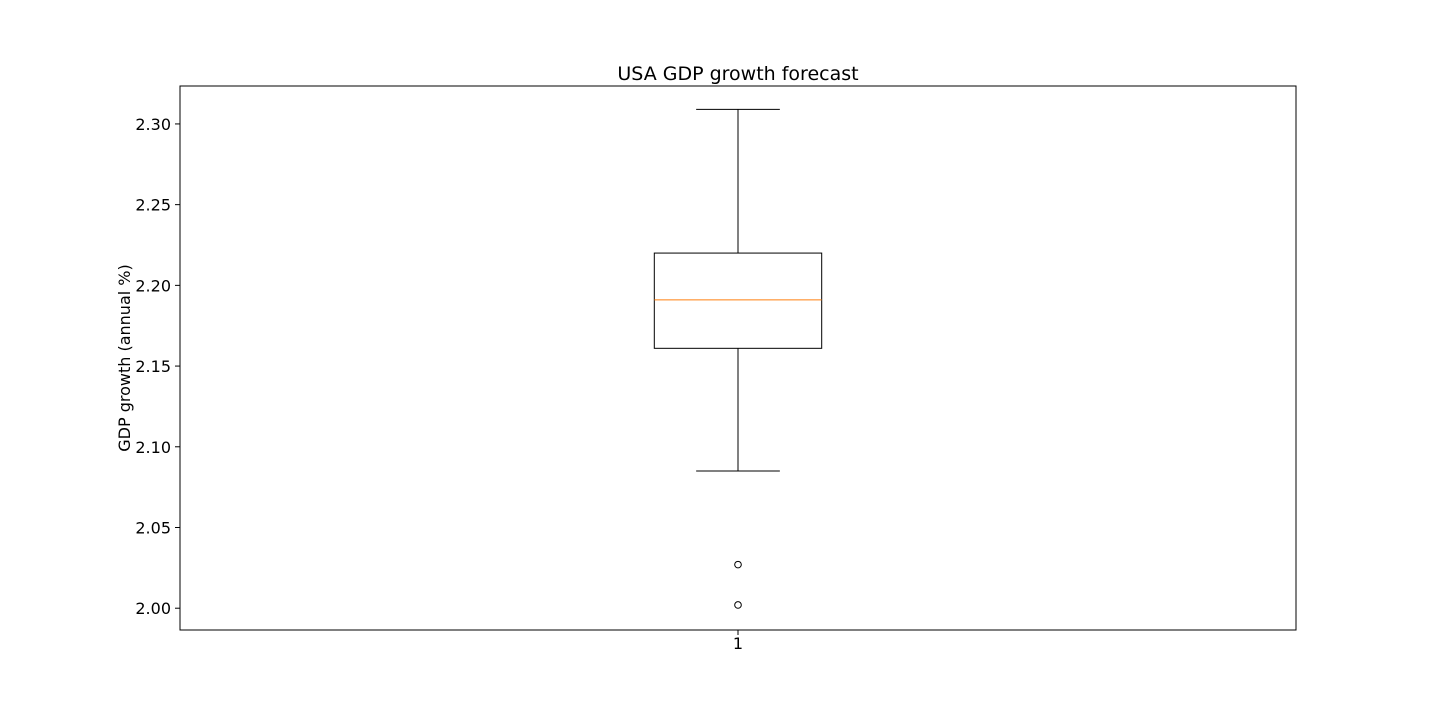 This screenshot has width=1440, height=724. What do you see at coordinates (153, 205) in the screenshot?
I see `y-tick-label: 2.25` at bounding box center [153, 205].